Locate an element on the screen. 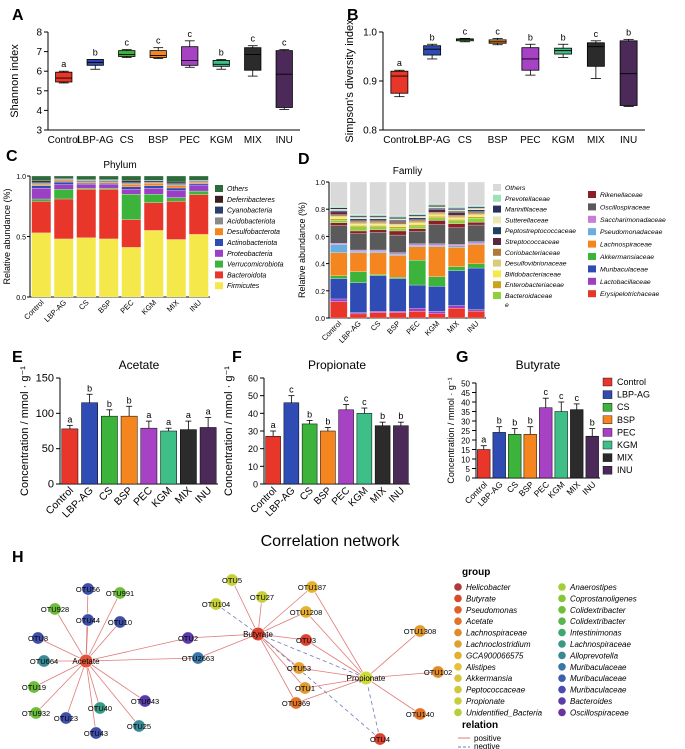  segment-Desulfovibrionaceae is located at coordinates (476, 214).